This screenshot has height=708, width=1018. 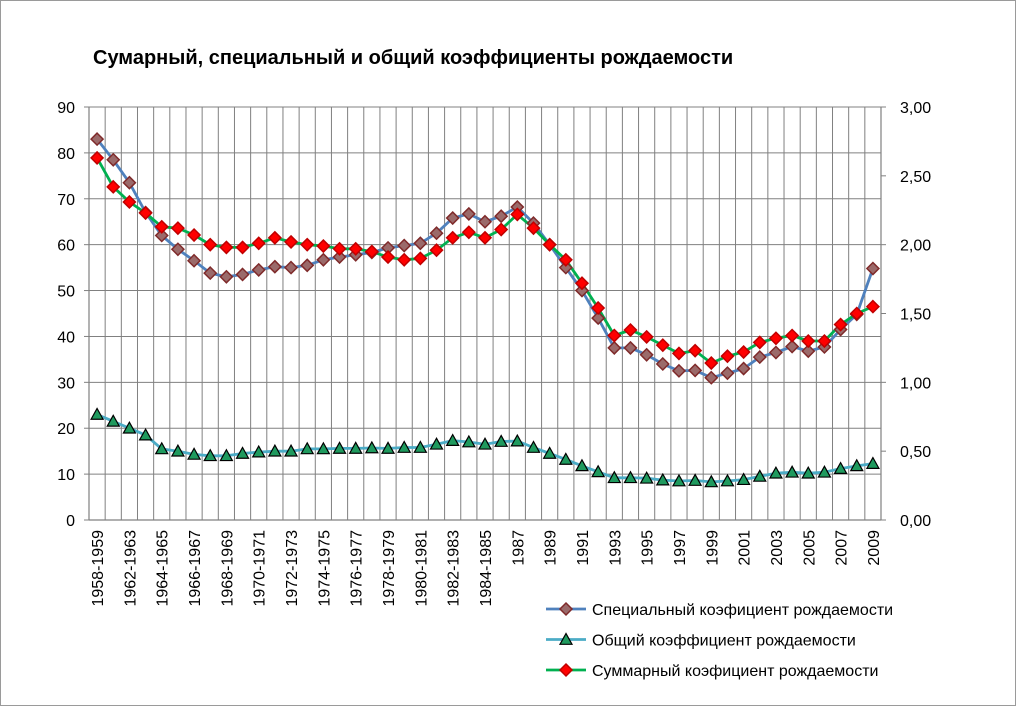 I want to click on y-tick-label-right: 0,00, so click(x=915, y=521).